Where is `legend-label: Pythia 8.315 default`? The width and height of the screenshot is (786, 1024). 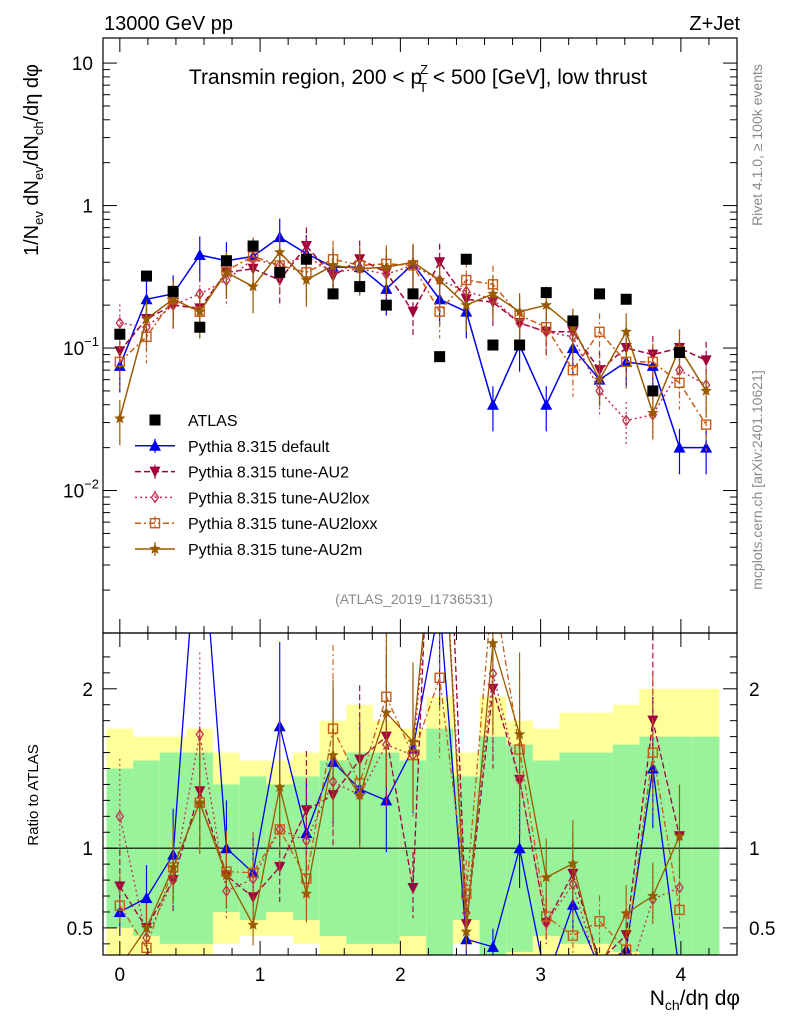
legend-label: Pythia 8.315 default is located at coordinates (259, 447).